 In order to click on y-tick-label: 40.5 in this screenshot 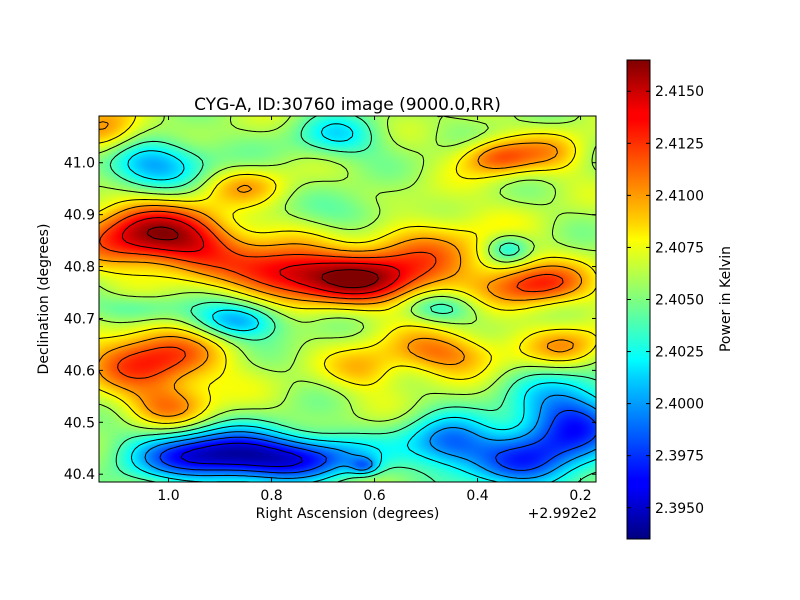, I will do `click(79, 423)`.